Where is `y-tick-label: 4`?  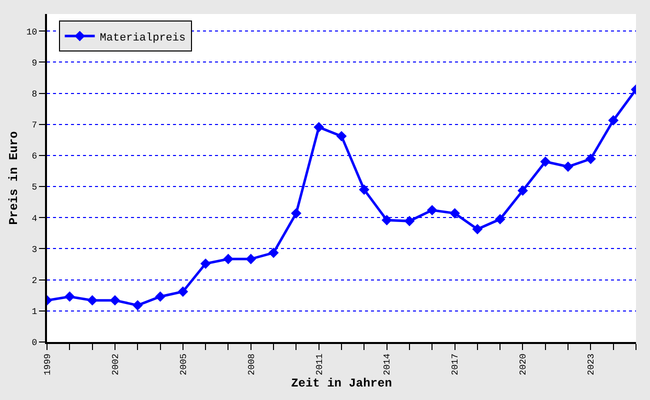 y-tick-label: 4 is located at coordinates (35, 219).